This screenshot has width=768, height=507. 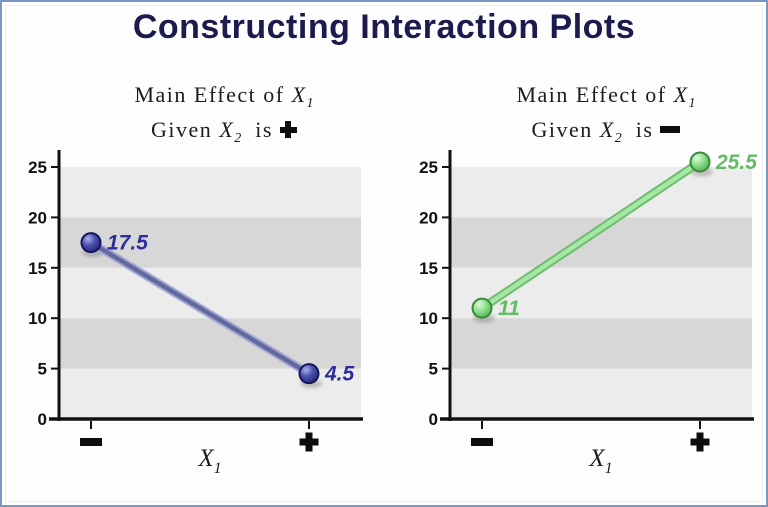 I want to click on left-chart-title-line2: Given X2 is, so click(x=224, y=134).